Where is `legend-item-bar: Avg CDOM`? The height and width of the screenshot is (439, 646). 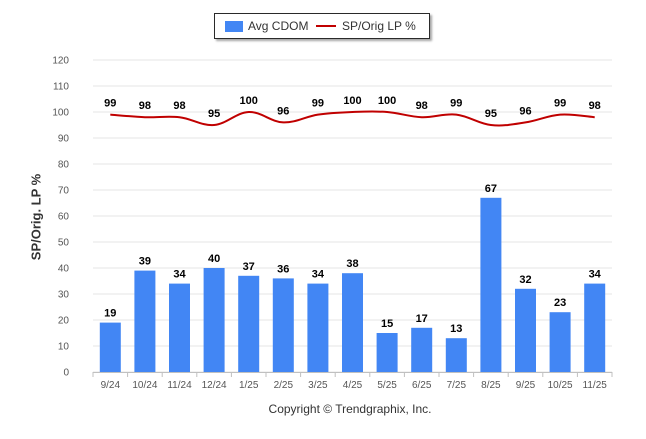 legend-item-bar: Avg CDOM is located at coordinates (266, 26).